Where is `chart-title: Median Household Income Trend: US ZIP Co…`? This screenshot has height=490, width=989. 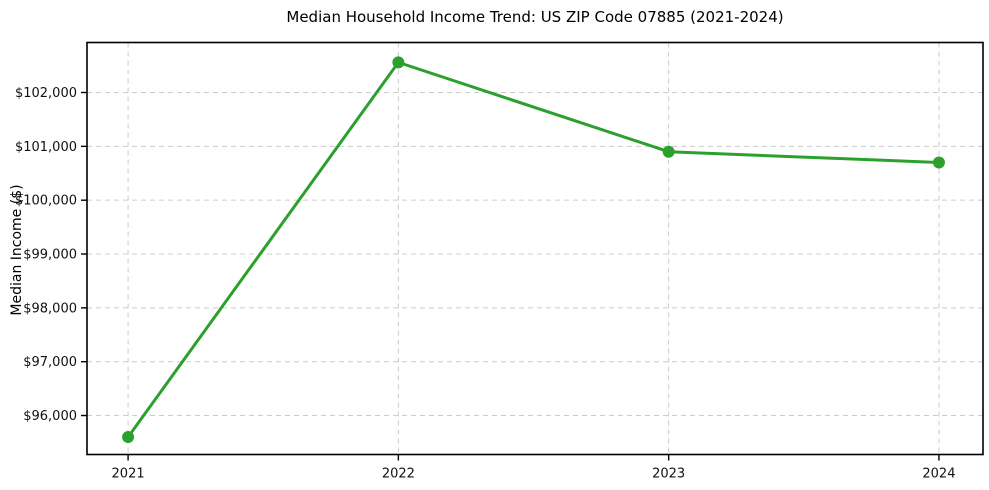
chart-title: Median Household Income Trend: US ZIP Co… is located at coordinates (535, 17).